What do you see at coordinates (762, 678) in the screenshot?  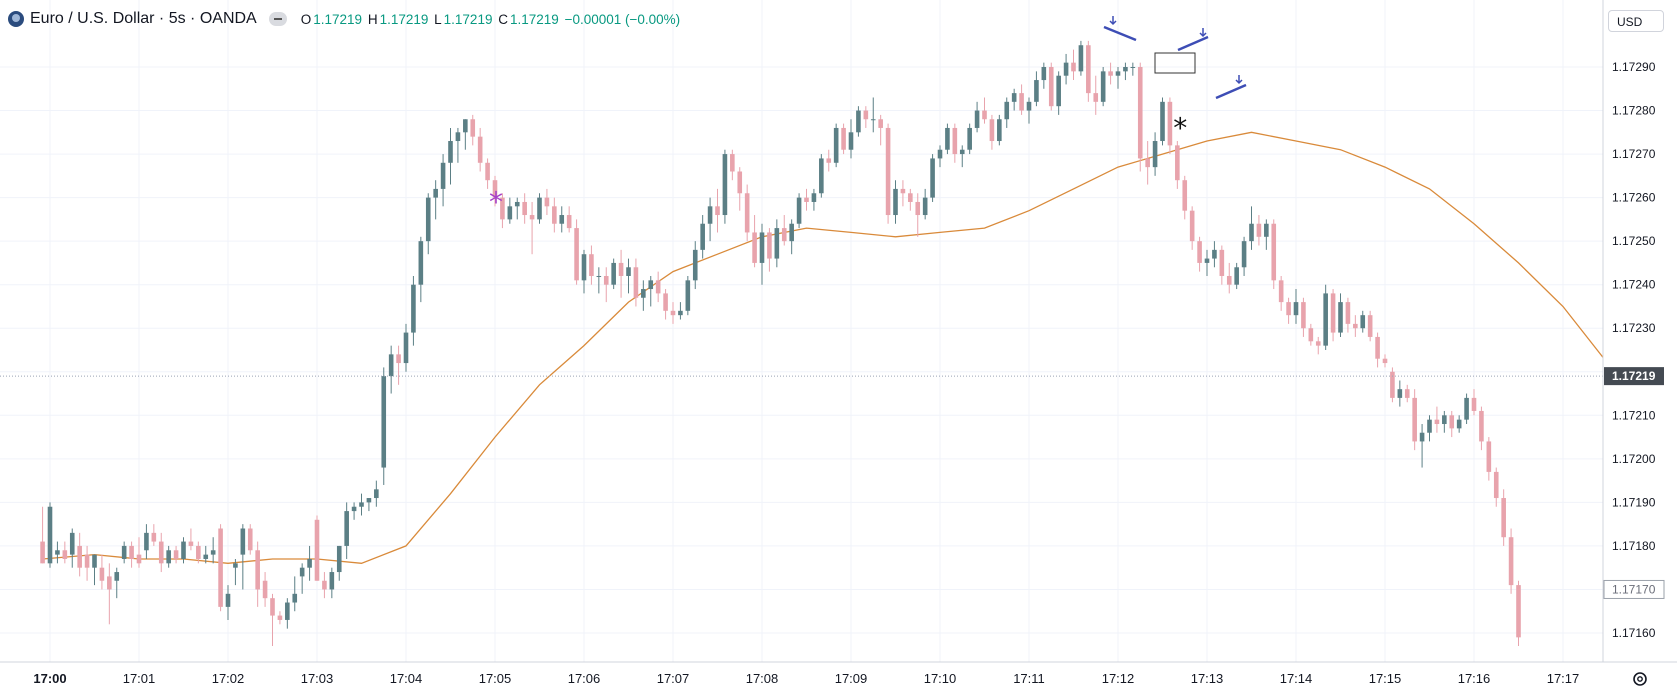 I see `time-tick-label: 17:08` at bounding box center [762, 678].